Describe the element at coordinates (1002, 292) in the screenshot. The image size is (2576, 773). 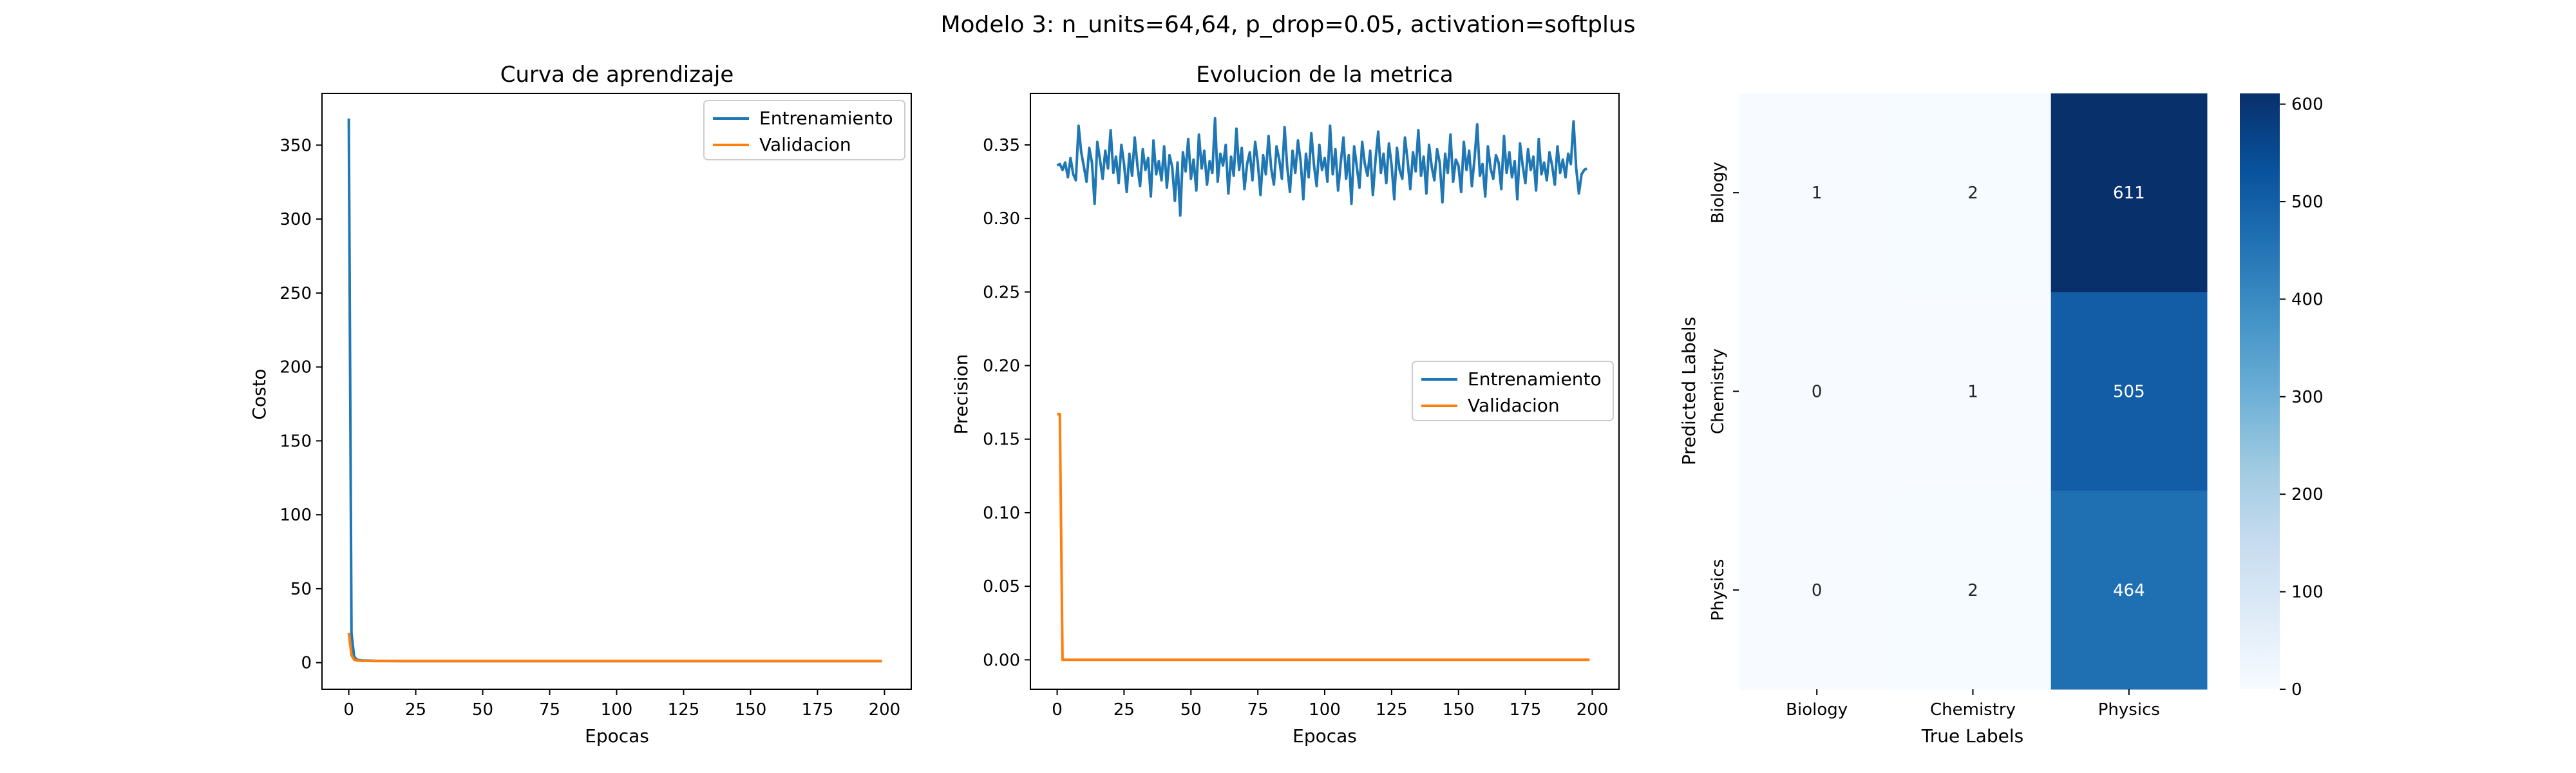
I see `y-tick-label: 0.25` at that location.